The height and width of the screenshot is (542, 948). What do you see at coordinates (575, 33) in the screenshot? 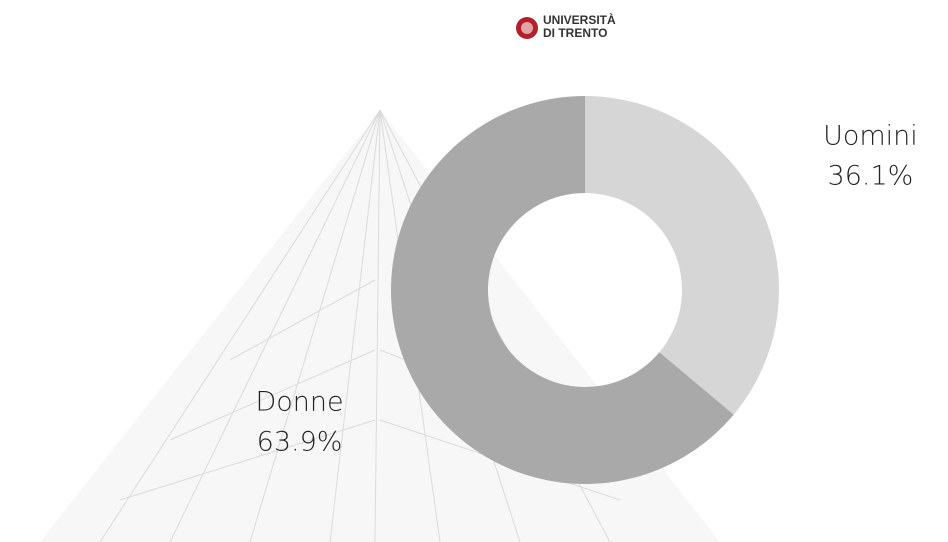
I see `logo-text: DI TRENTO` at bounding box center [575, 33].